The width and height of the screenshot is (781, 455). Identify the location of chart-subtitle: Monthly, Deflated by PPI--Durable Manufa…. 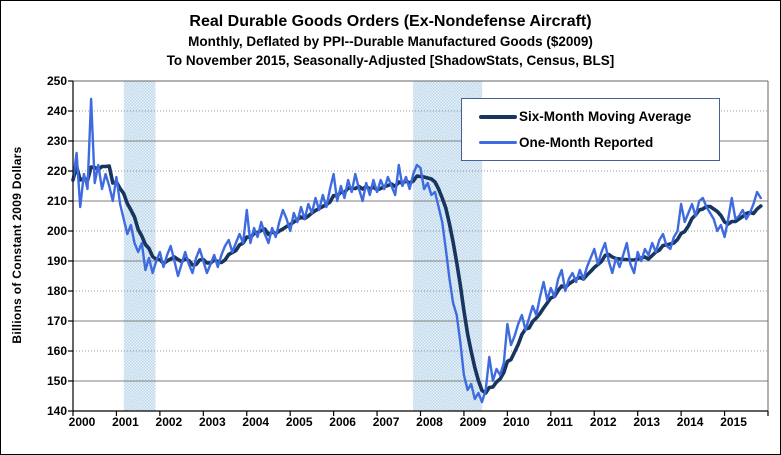
(390, 41).